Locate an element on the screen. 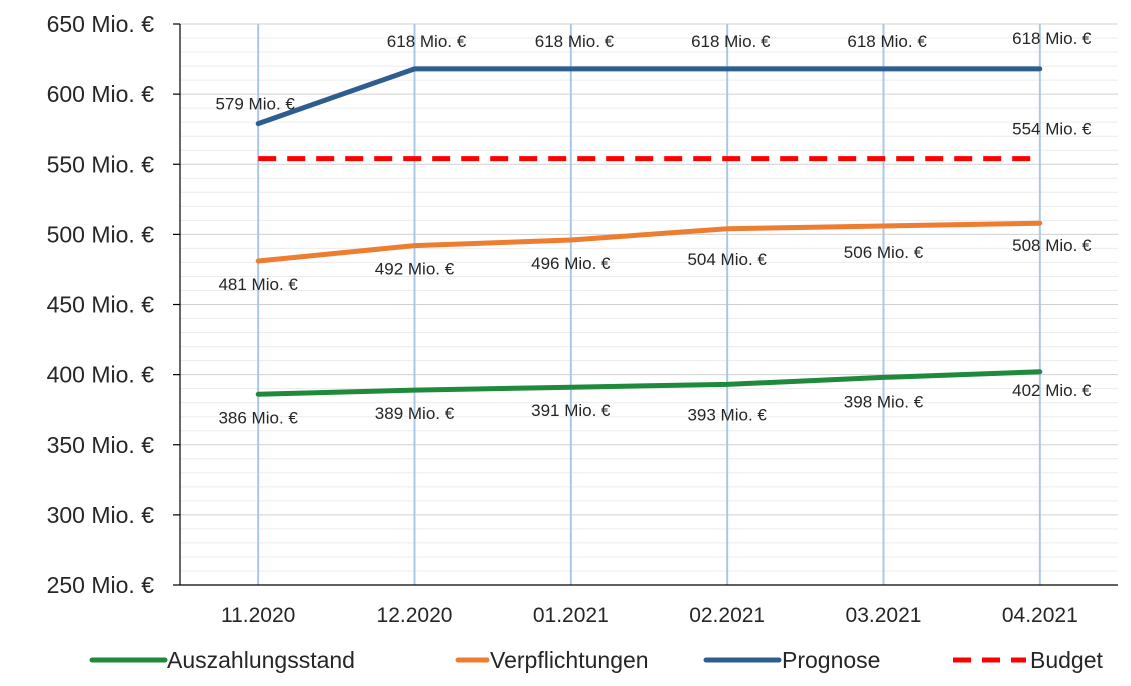 The height and width of the screenshot is (686, 1131). data-label-verpflichtungen: 506 Mio. € is located at coordinates (884, 252).